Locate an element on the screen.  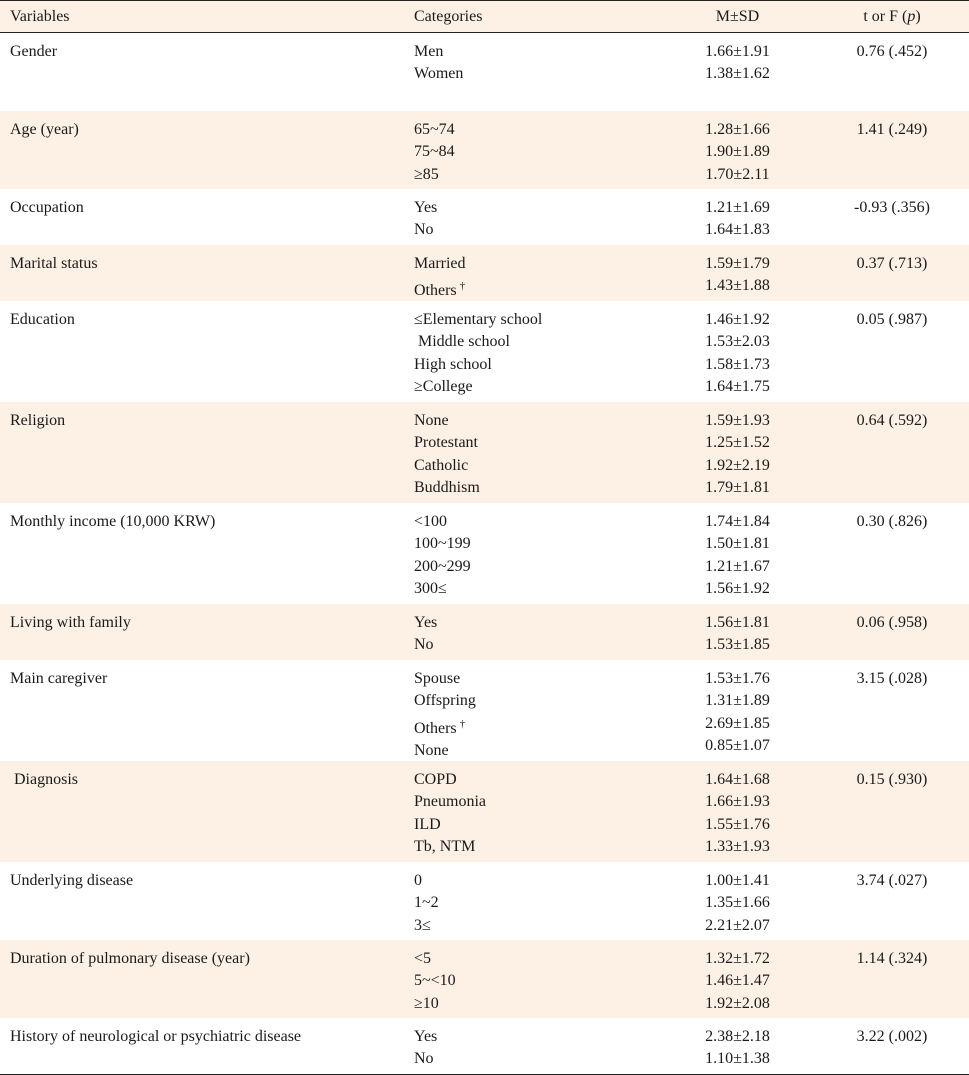
variable-cell: Monthly income (10,000 KRW) is located at coordinates (113, 521).